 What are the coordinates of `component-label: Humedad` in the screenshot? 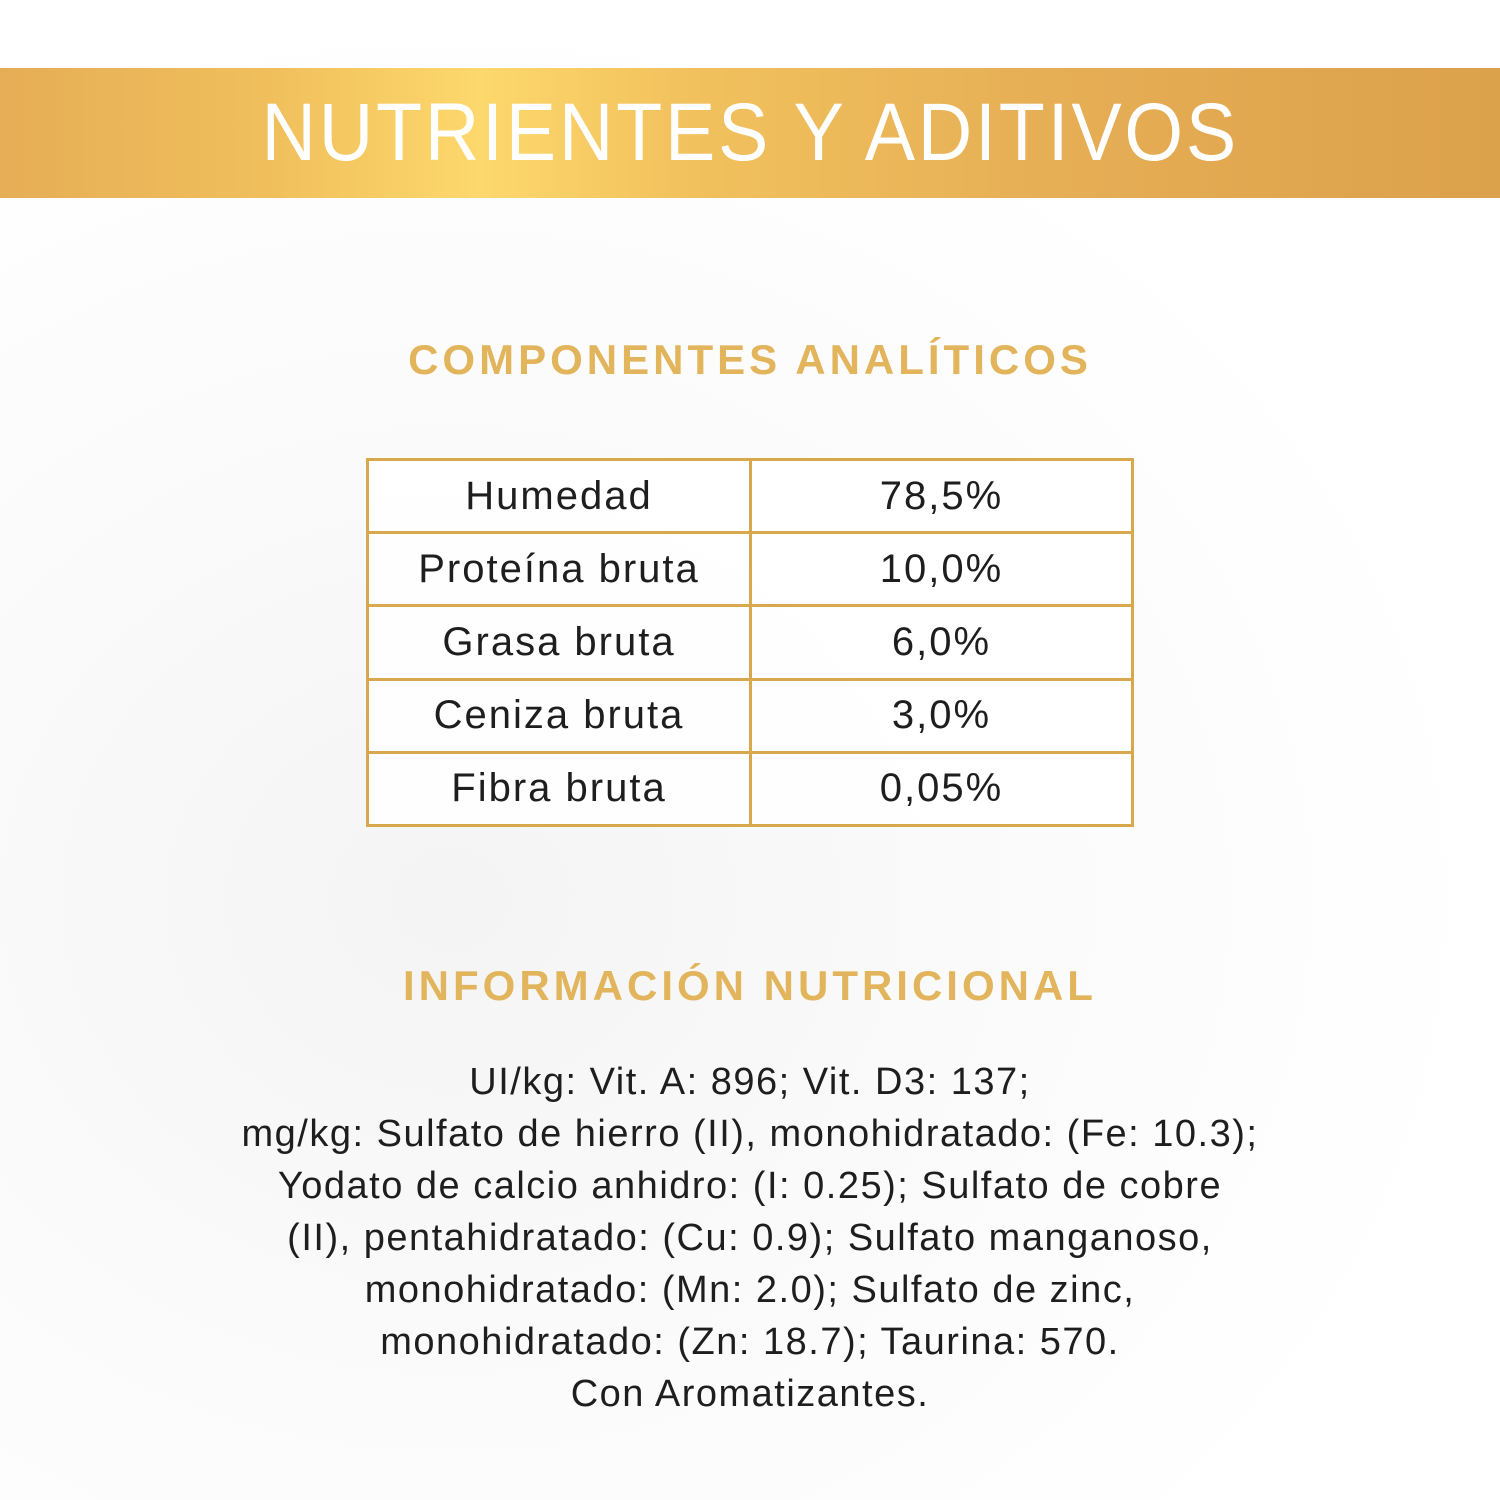 It's located at (559, 496).